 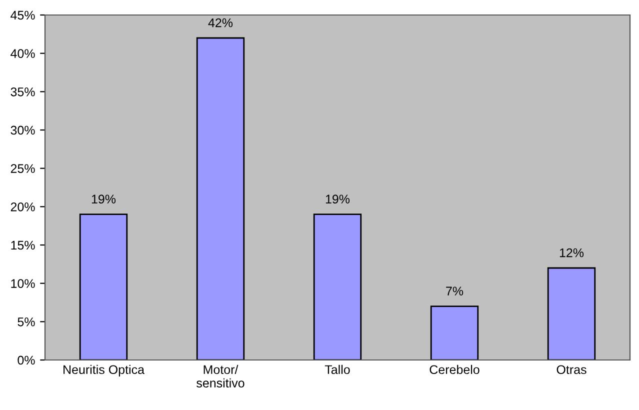 What do you see at coordinates (22, 53) in the screenshot?
I see `y-tick-label: 40%` at bounding box center [22, 53].